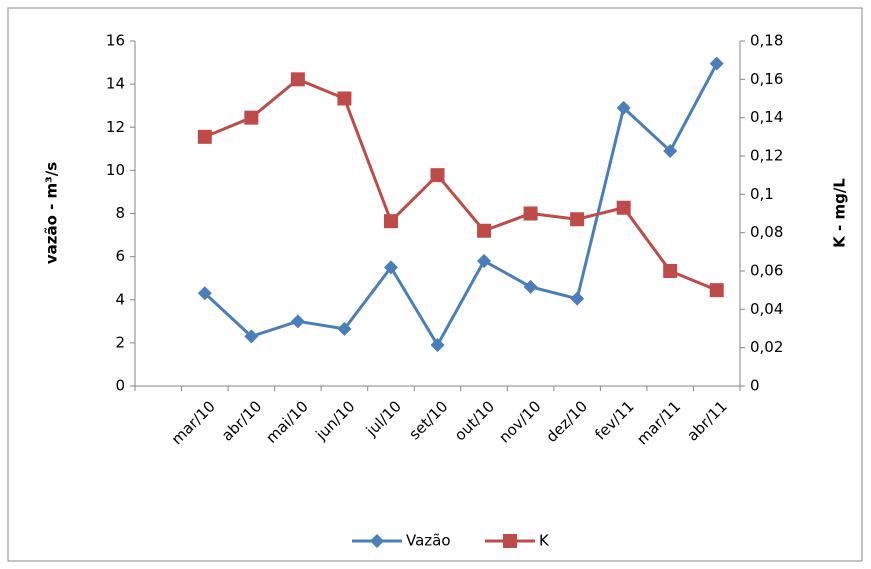 The width and height of the screenshot is (871, 569). Describe the element at coordinates (115, 41) in the screenshot. I see `y-tick-label: 16` at that location.